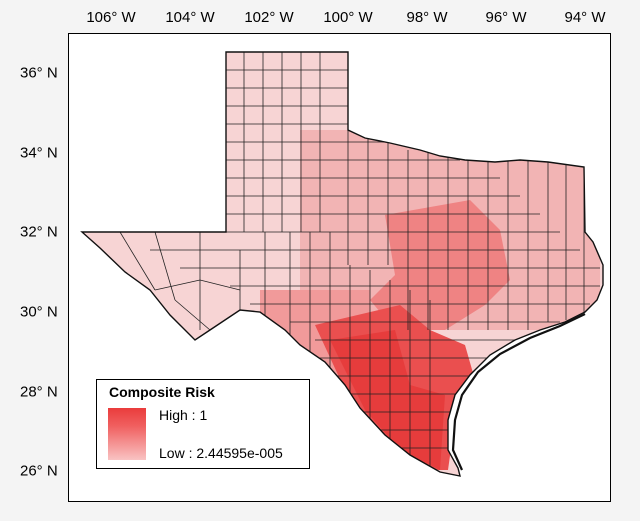  Describe the element at coordinates (127, 434) in the screenshot. I see `legend-color-ramp` at that location.